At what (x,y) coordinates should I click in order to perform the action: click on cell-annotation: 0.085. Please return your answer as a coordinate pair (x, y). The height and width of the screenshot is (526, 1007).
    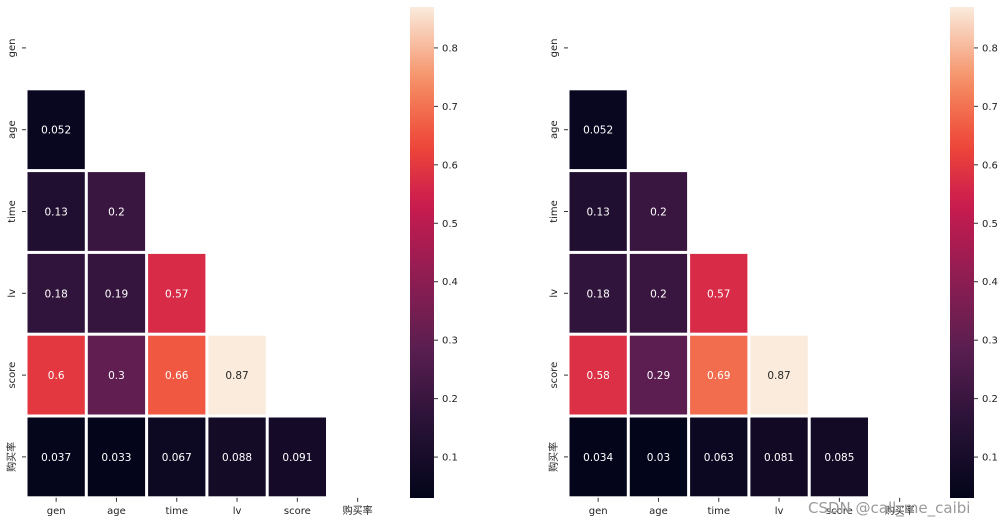
    Looking at the image, I should click on (839, 458).